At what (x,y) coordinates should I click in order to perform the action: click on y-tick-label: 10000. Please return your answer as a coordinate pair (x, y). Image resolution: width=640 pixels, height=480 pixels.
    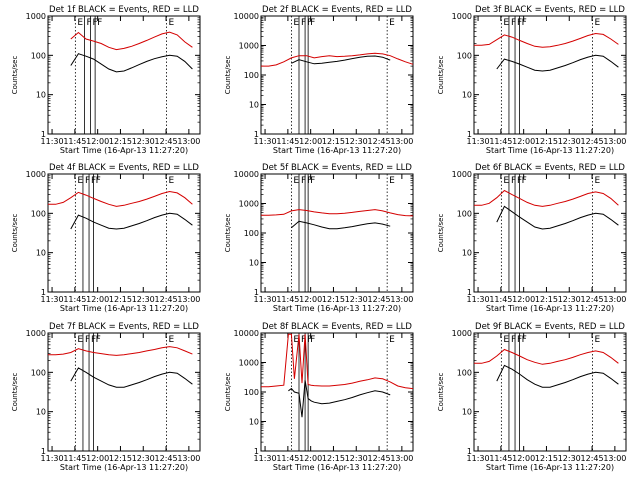
    Looking at the image, I should click on (246, 333).